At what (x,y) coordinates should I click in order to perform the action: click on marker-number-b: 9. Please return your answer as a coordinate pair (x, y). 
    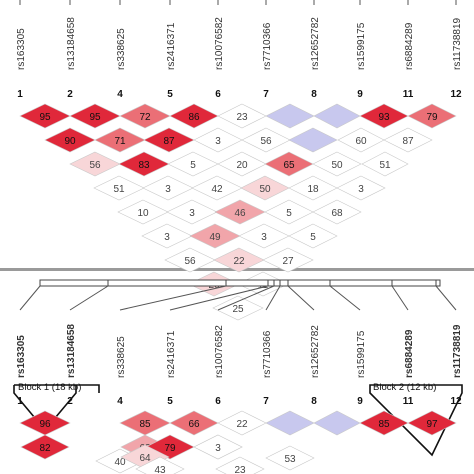
    Looking at the image, I should click on (360, 401).